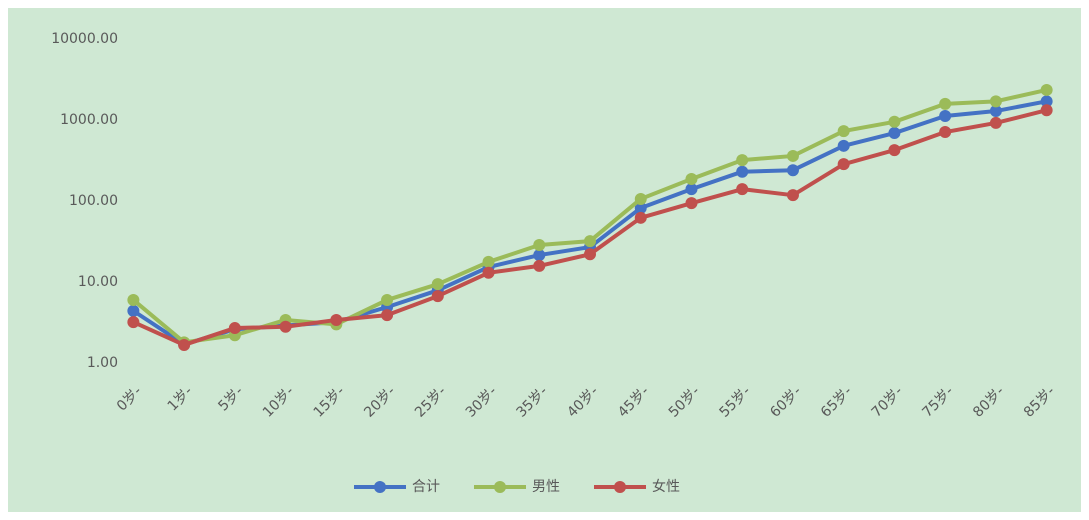 Image resolution: width=1089 pixels, height=520 pixels. Describe the element at coordinates (426, 487) in the screenshot. I see `legend-label: 合计` at that location.